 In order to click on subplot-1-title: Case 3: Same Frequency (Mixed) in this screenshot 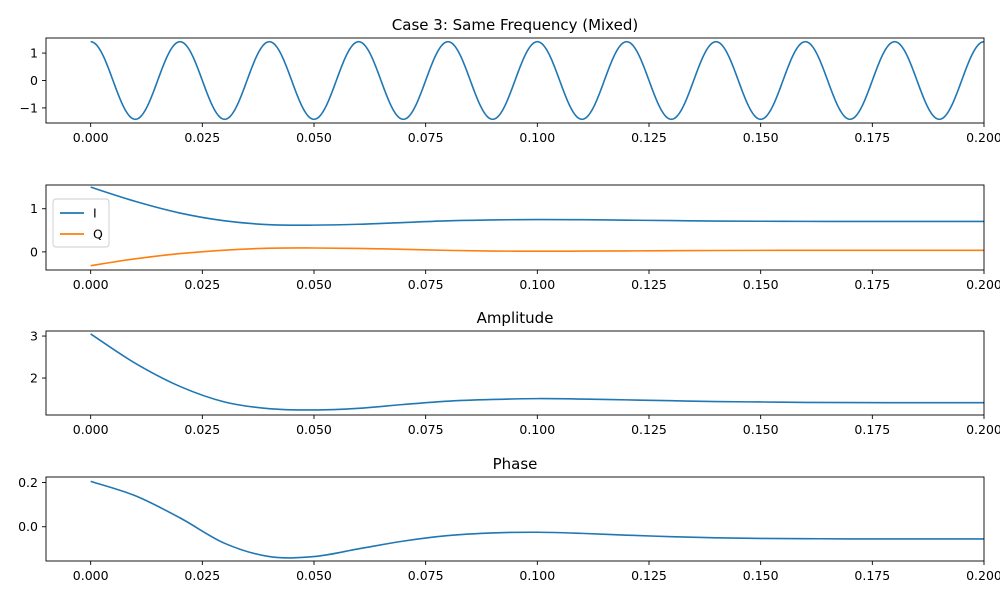, I will do `click(515, 25)`.